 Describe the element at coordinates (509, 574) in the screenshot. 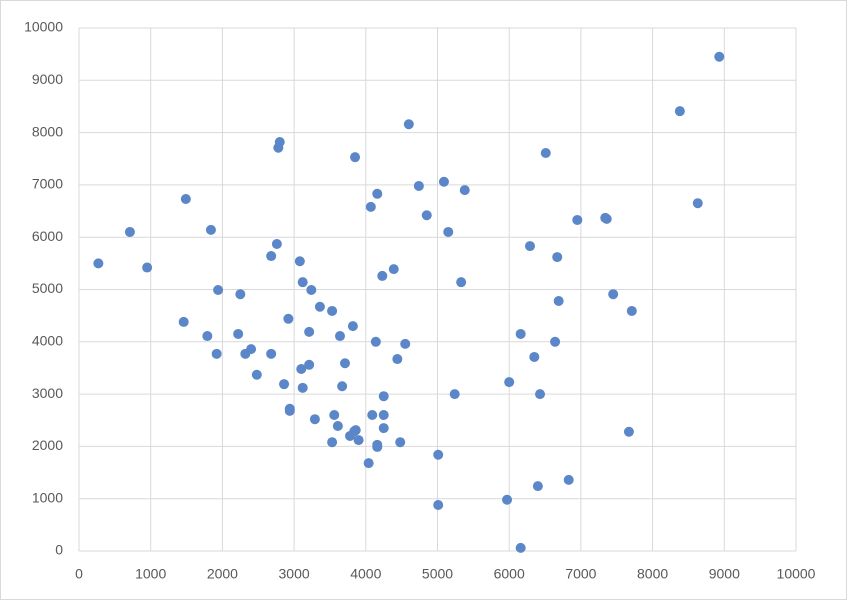

I see `x-tick-label: 6000` at that location.